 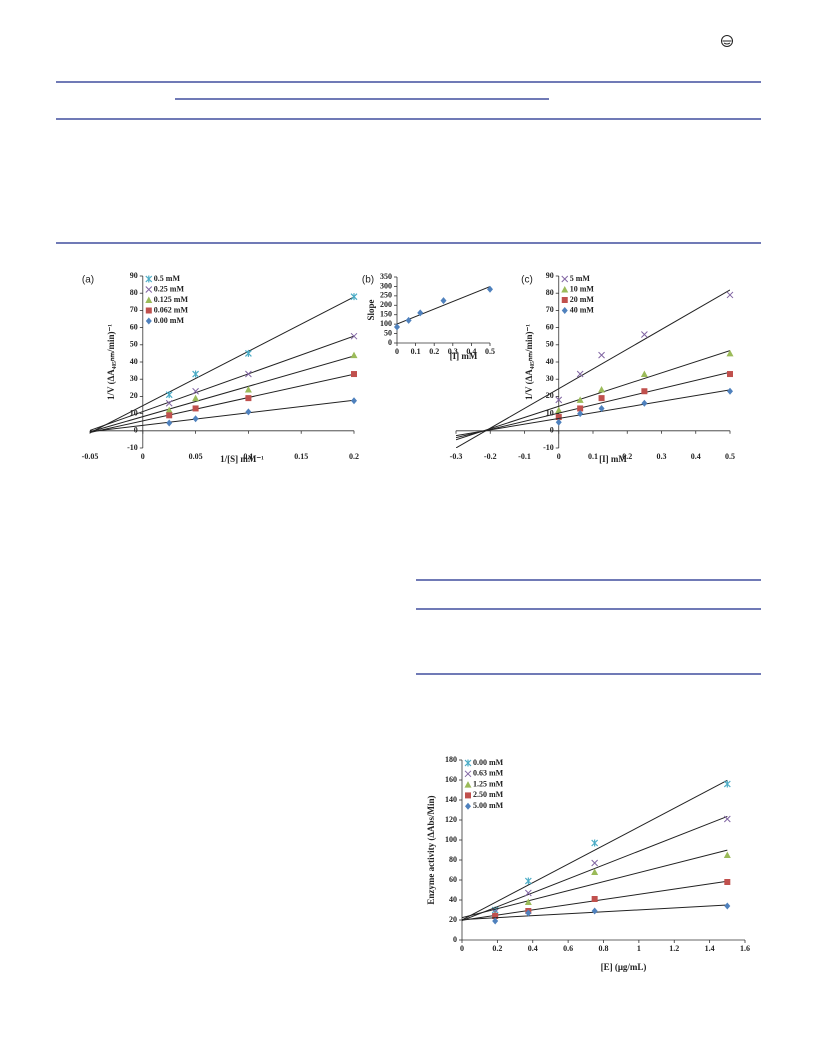 What do you see at coordinates (132, 447) in the screenshot?
I see `y-tick-label: -10` at bounding box center [132, 447].